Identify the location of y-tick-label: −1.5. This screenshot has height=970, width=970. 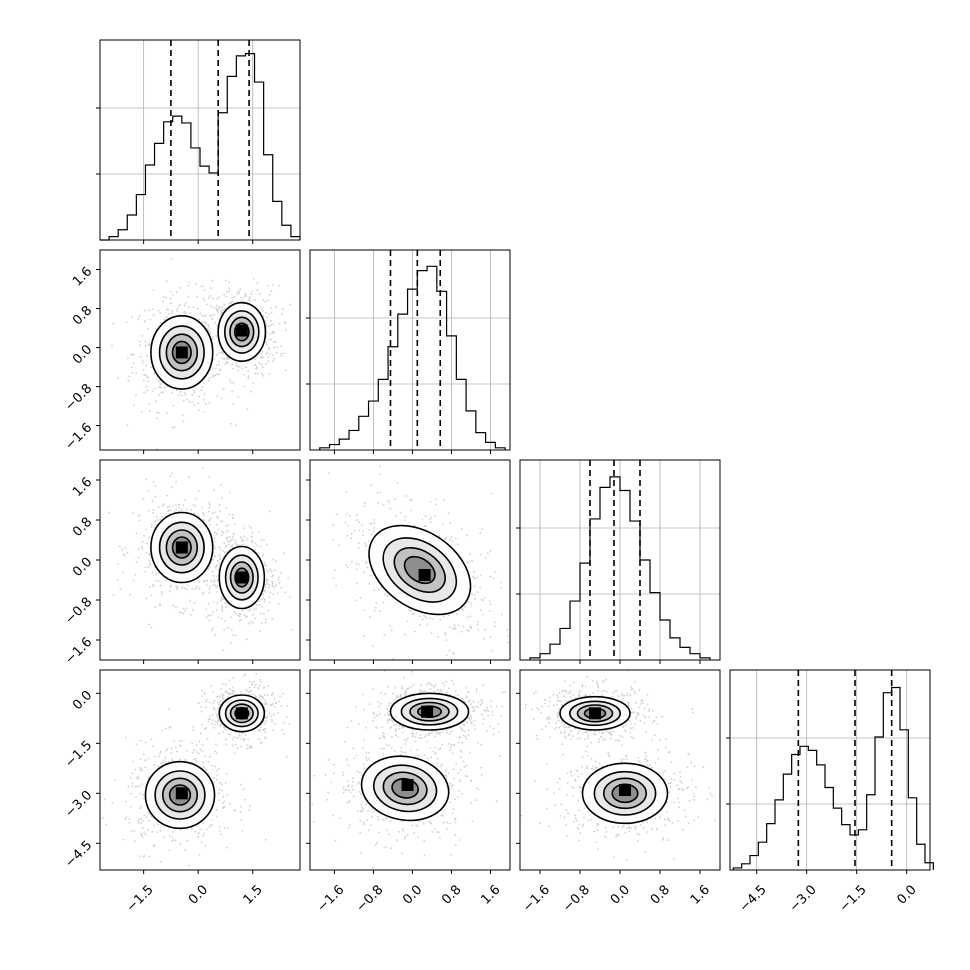
(78, 754).